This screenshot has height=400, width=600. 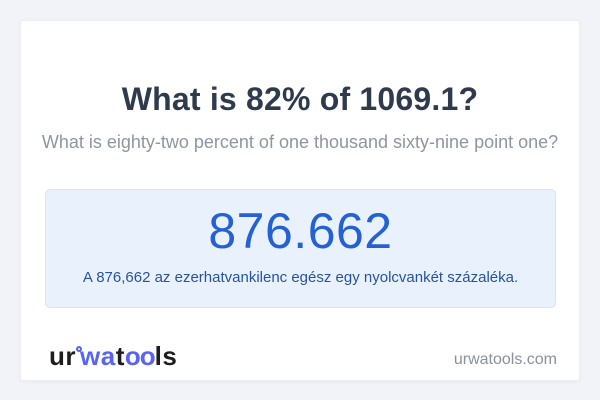 What do you see at coordinates (166, 356) in the screenshot?
I see `logo-text-ls: ls` at bounding box center [166, 356].